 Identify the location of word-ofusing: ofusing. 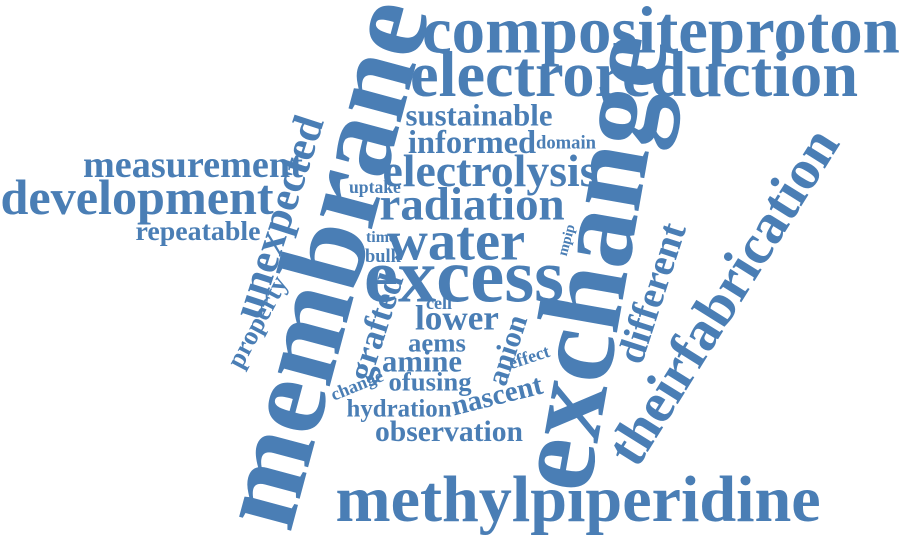
(430, 381).